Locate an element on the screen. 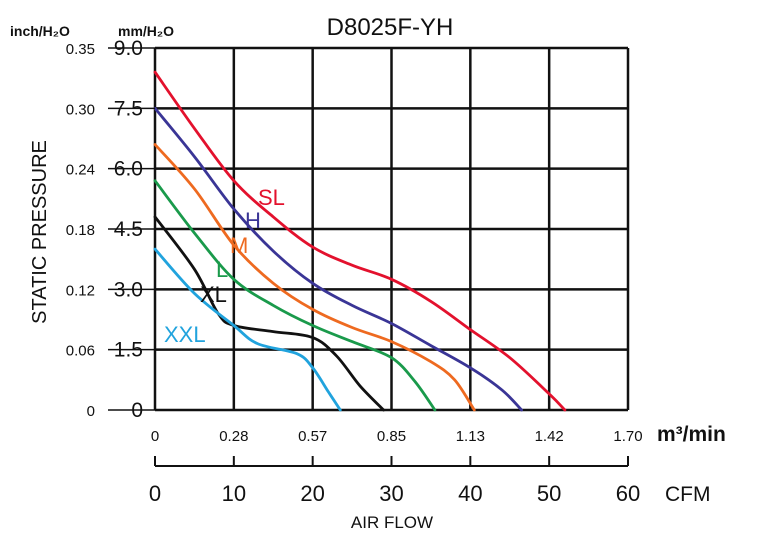 The width and height of the screenshot is (761, 534). y-tick-label-inch: 0.30 is located at coordinates (80, 109).